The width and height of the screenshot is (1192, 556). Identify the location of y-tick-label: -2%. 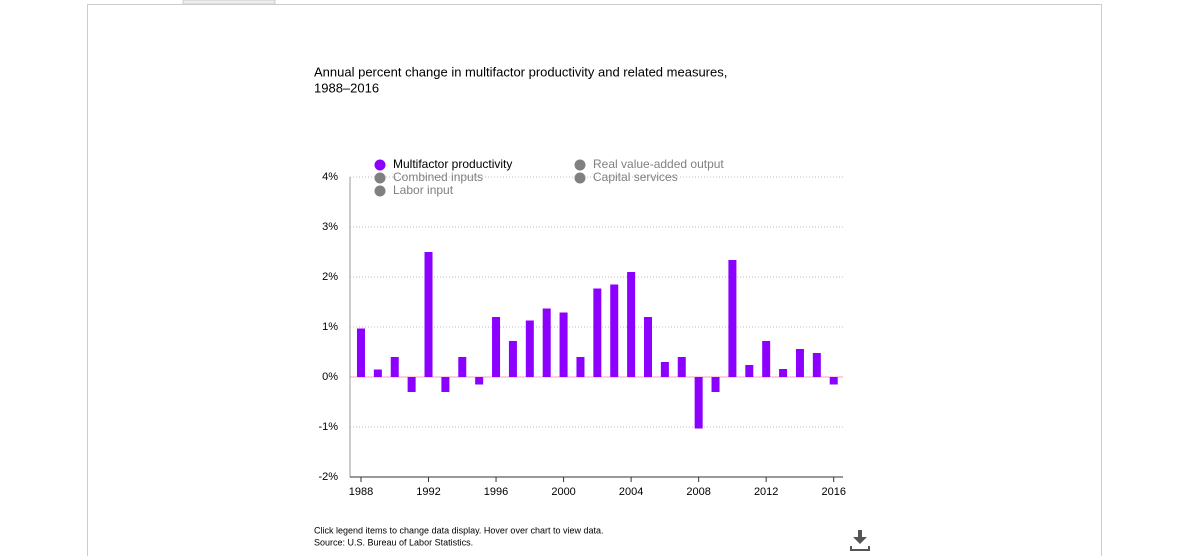
(328, 477).